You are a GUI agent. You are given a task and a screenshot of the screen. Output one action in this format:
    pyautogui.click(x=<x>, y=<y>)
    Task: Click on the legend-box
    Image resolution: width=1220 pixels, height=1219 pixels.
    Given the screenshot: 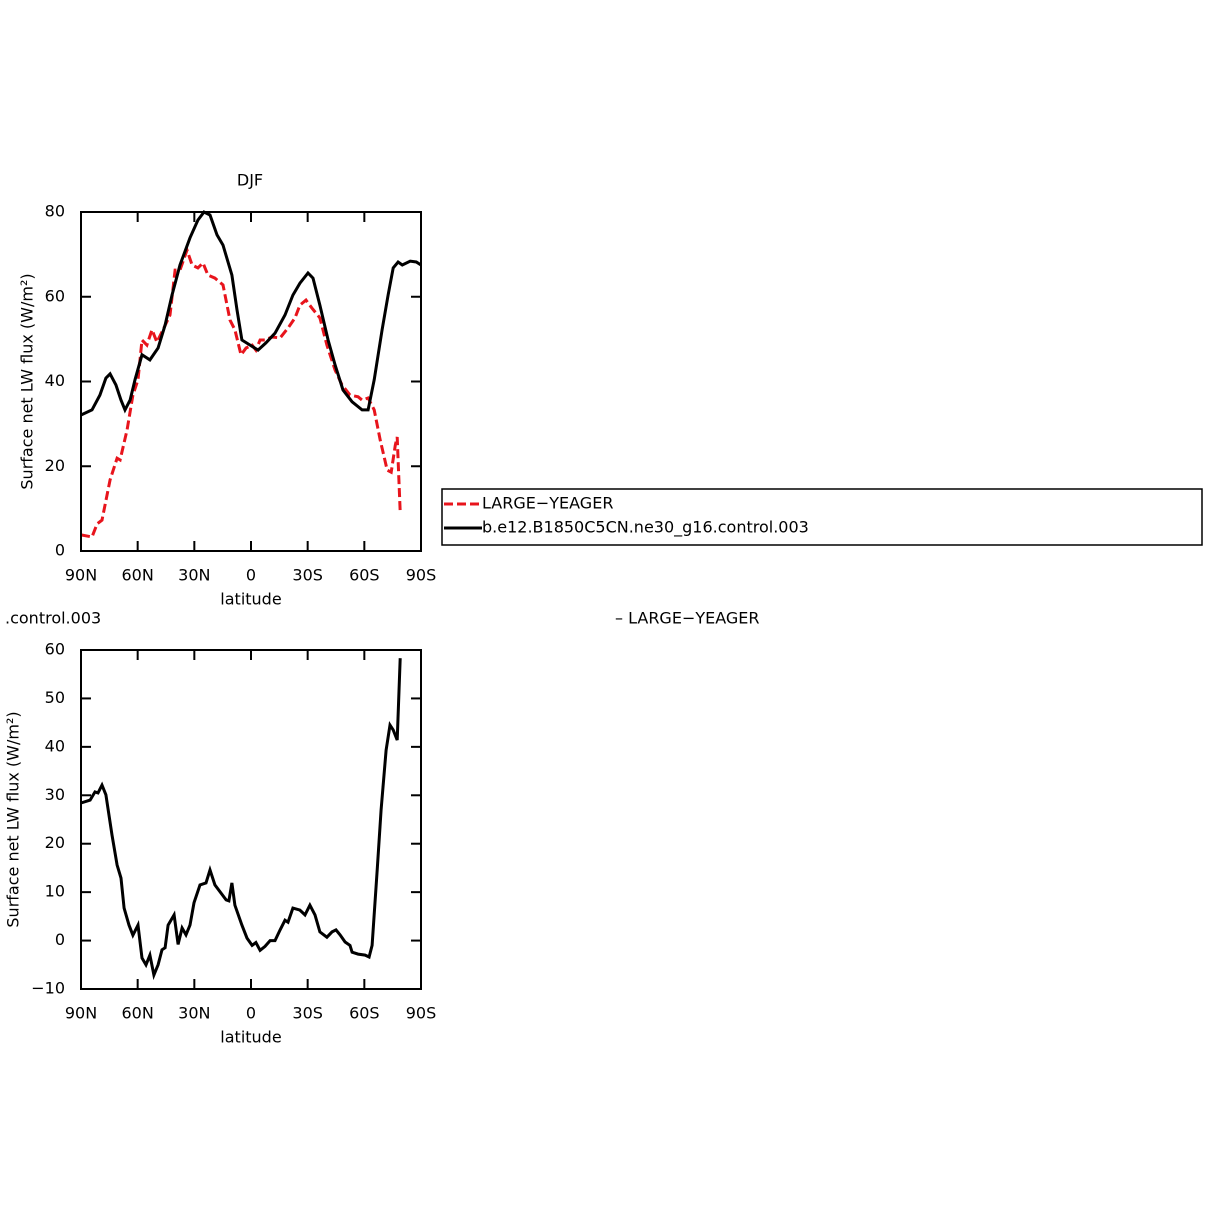 What is the action you would take?
    pyautogui.click(x=822, y=517)
    